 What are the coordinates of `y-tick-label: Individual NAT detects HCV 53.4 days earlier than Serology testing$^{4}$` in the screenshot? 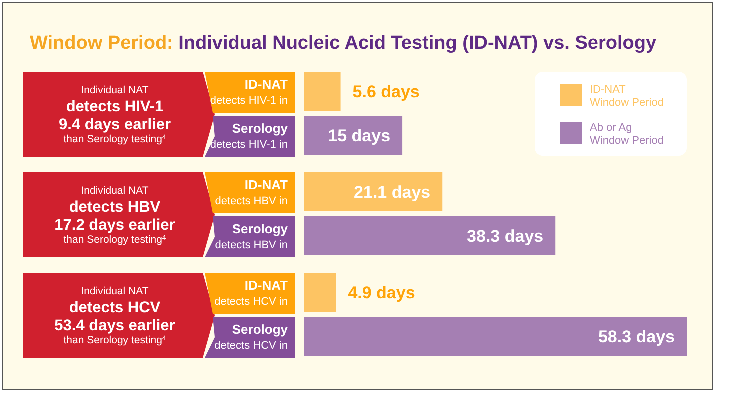 It's located at (115, 316).